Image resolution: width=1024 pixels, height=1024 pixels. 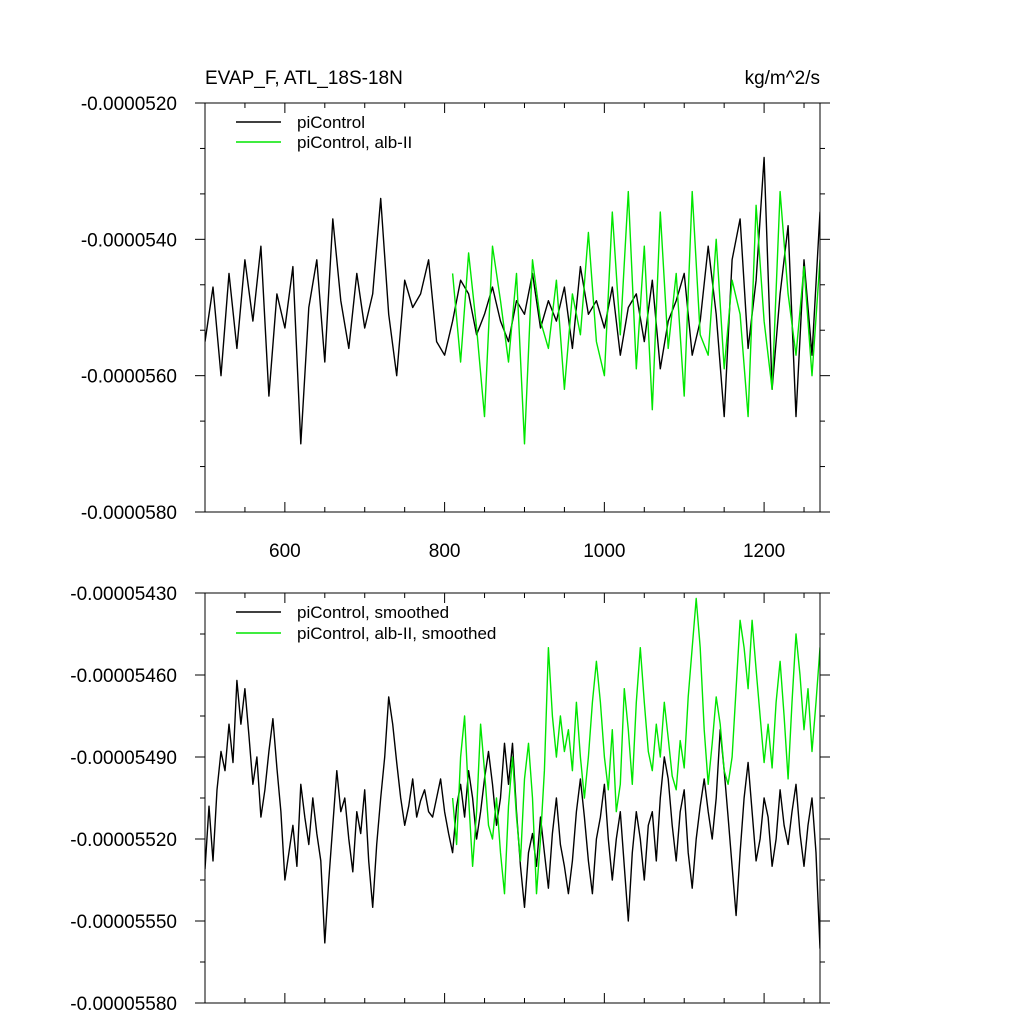 What do you see at coordinates (304, 78) in the screenshot?
I see `chart-title: EVAP_F, ATL_18S-18N` at bounding box center [304, 78].